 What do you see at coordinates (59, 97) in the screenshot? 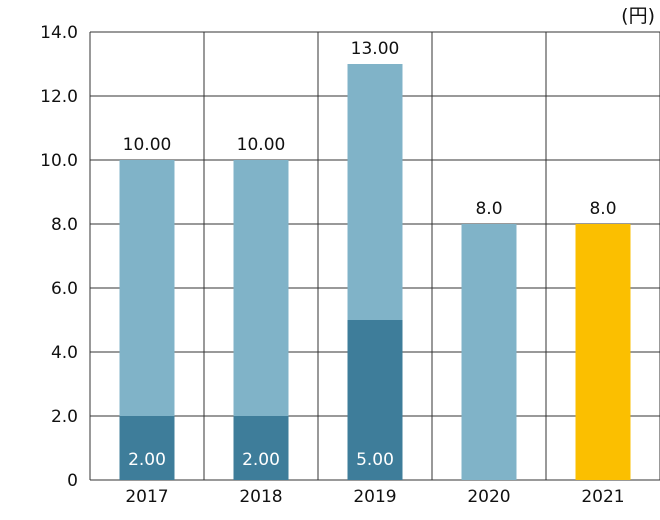
I see `y-tick-label: 12.0` at bounding box center [59, 97].